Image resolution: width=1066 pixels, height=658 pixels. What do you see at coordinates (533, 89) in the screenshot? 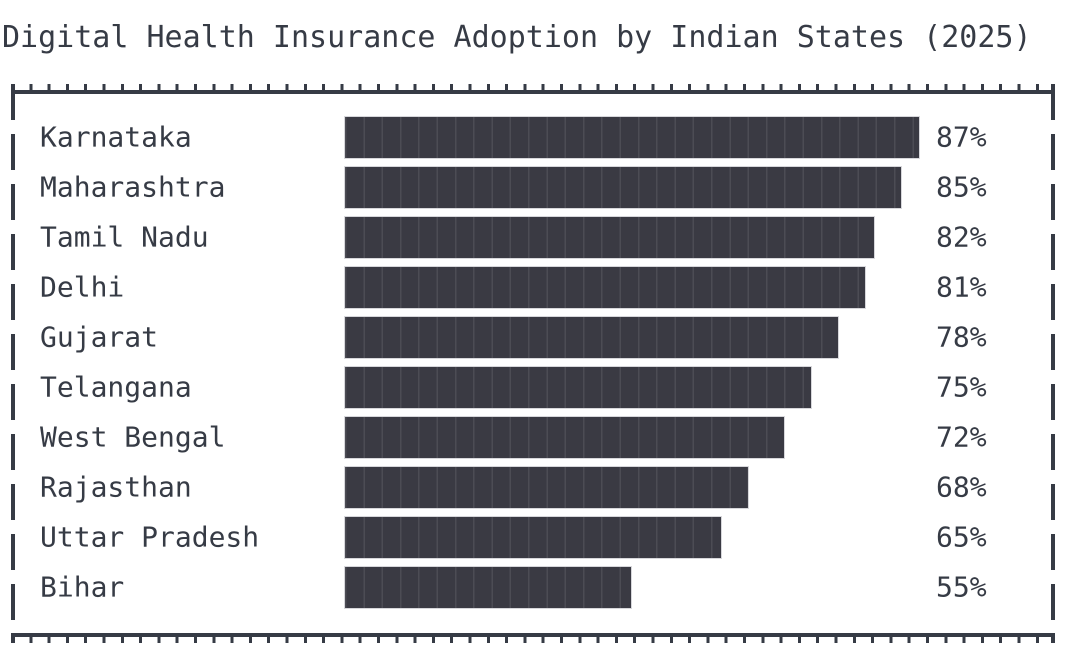
I see `frame-border-top` at bounding box center [533, 89].